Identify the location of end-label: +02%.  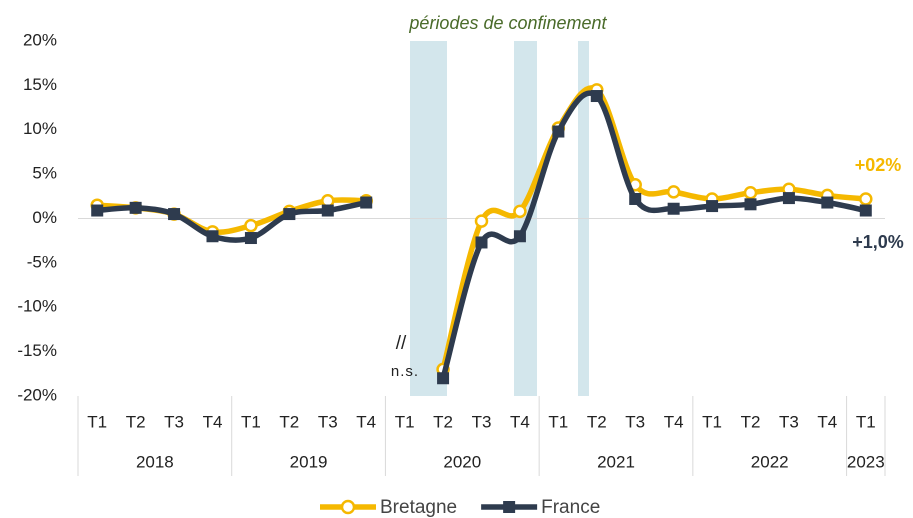
(878, 165).